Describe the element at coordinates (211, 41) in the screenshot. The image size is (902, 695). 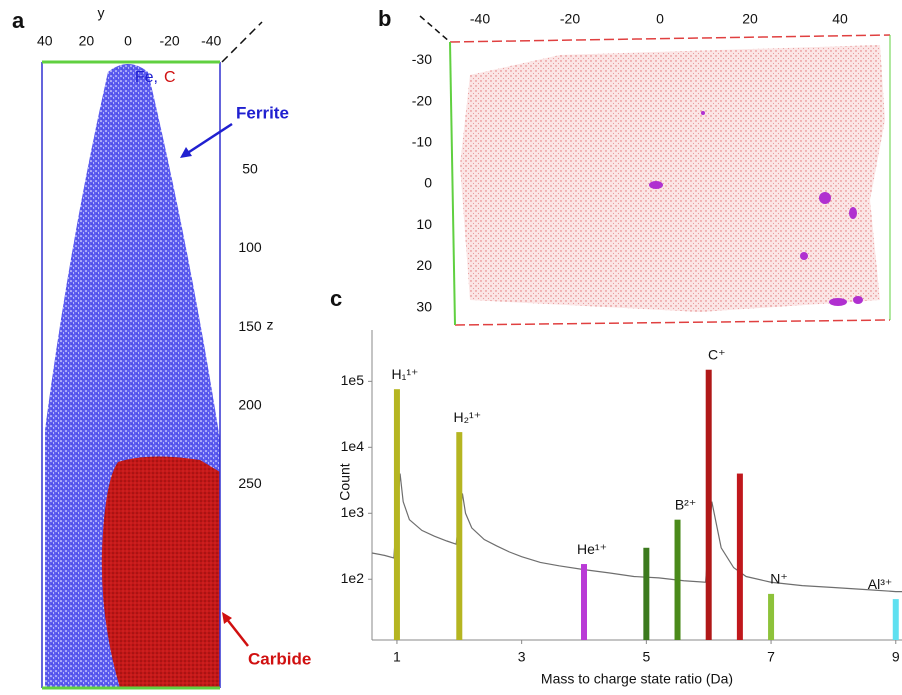
I see `y-tick-label: -40` at that location.